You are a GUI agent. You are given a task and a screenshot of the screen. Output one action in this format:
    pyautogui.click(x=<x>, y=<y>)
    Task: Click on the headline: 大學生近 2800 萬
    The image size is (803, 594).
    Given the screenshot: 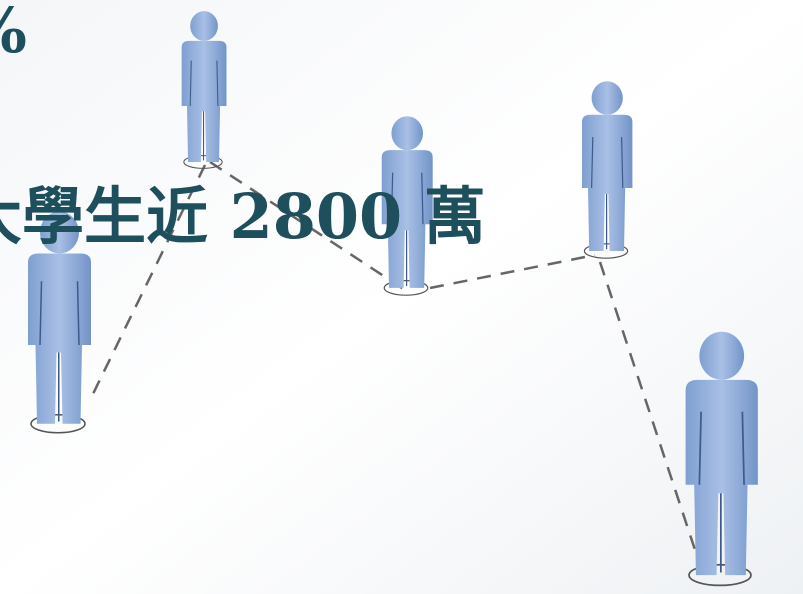 What is the action you would take?
    pyautogui.click(x=243, y=216)
    